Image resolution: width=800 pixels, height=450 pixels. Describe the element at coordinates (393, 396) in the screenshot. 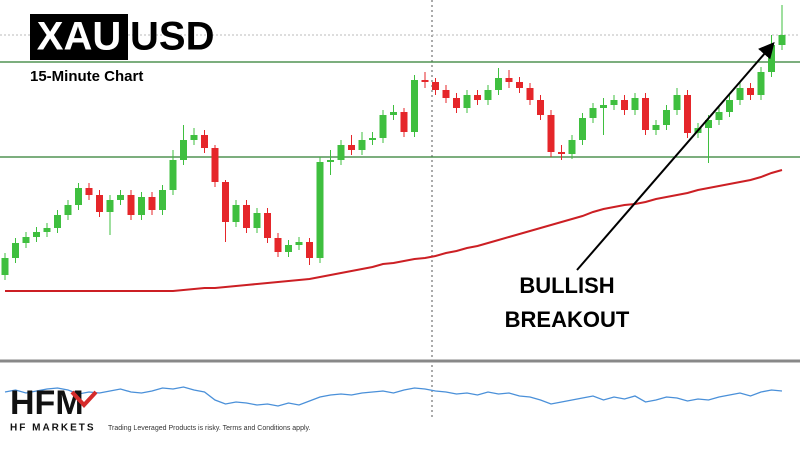

I see `line` at that location.